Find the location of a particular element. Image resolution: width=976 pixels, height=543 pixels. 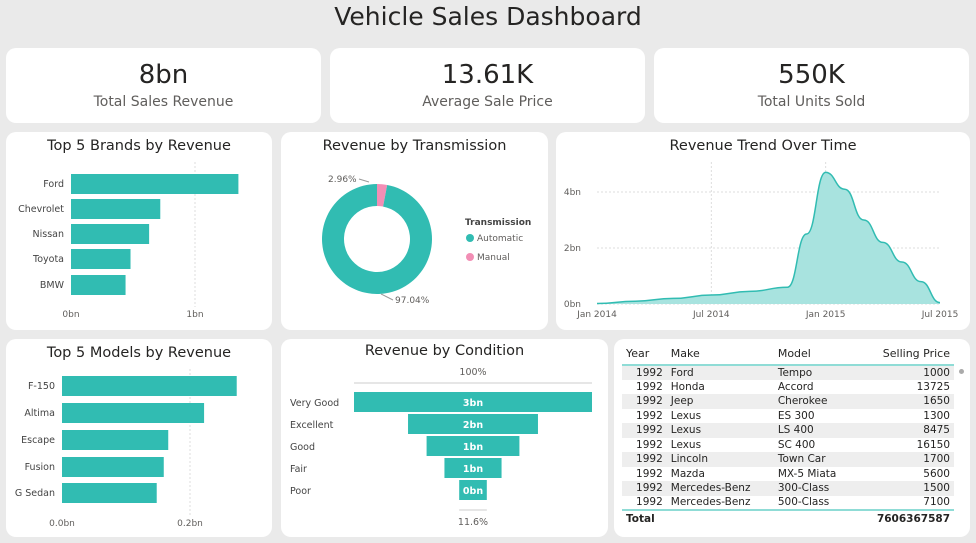

column-header: Selling Price is located at coordinates (904, 355).